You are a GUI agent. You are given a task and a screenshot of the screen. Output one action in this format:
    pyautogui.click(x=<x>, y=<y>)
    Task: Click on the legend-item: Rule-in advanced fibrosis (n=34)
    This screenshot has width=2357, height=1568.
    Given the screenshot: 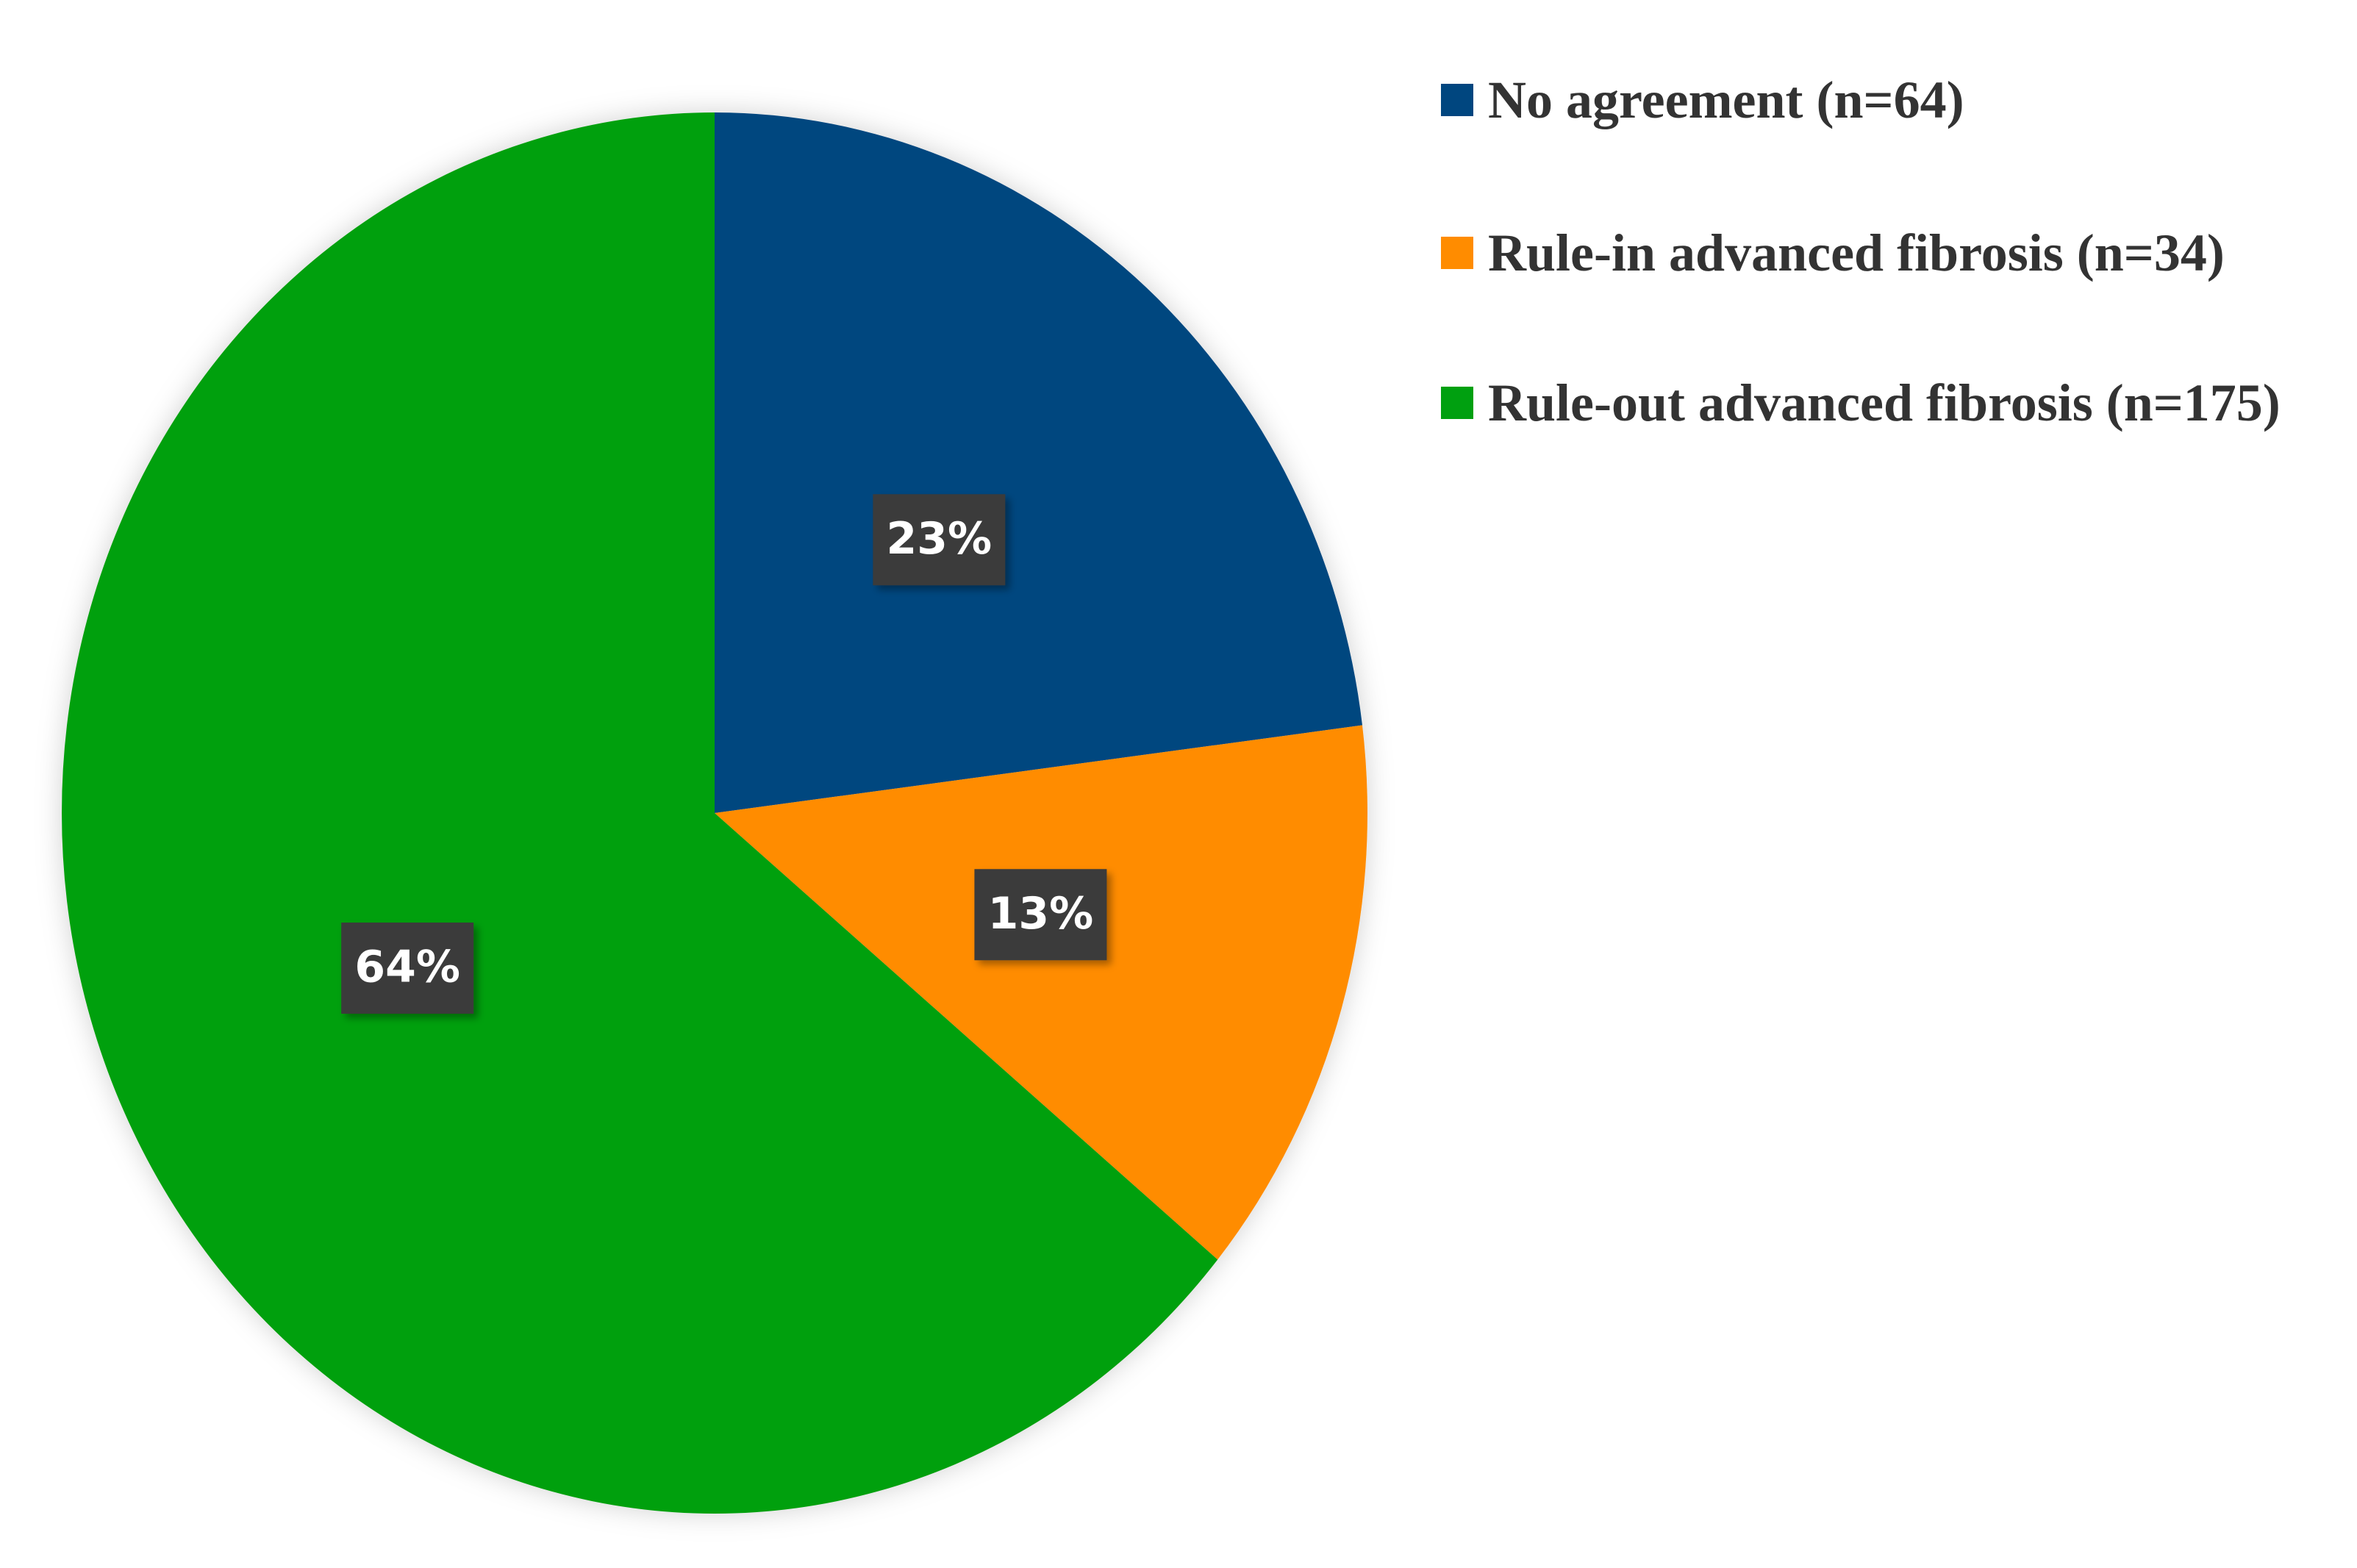 What is the action you would take?
    pyautogui.click(x=1889, y=253)
    